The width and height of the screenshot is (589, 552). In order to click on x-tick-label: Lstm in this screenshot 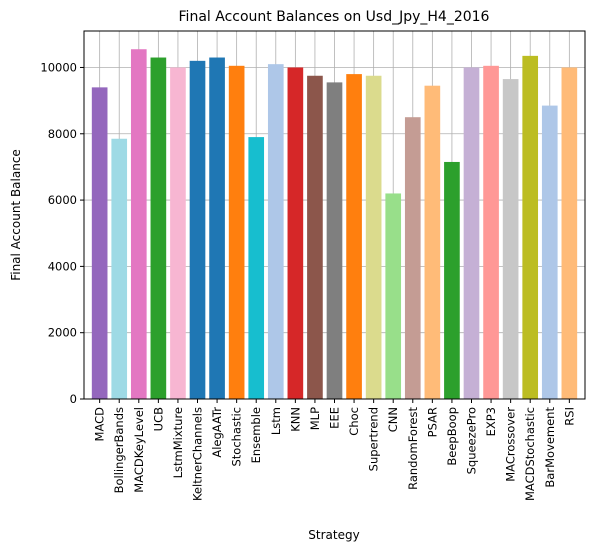, I will do `click(276, 421)`.